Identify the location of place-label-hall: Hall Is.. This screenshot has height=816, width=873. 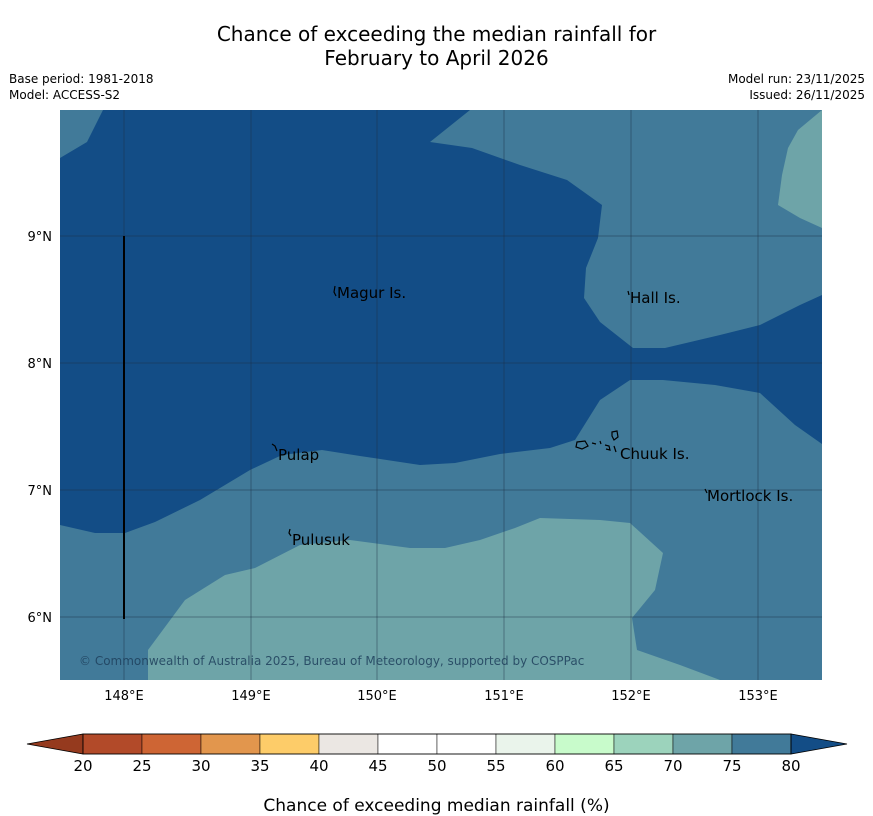
(655, 298).